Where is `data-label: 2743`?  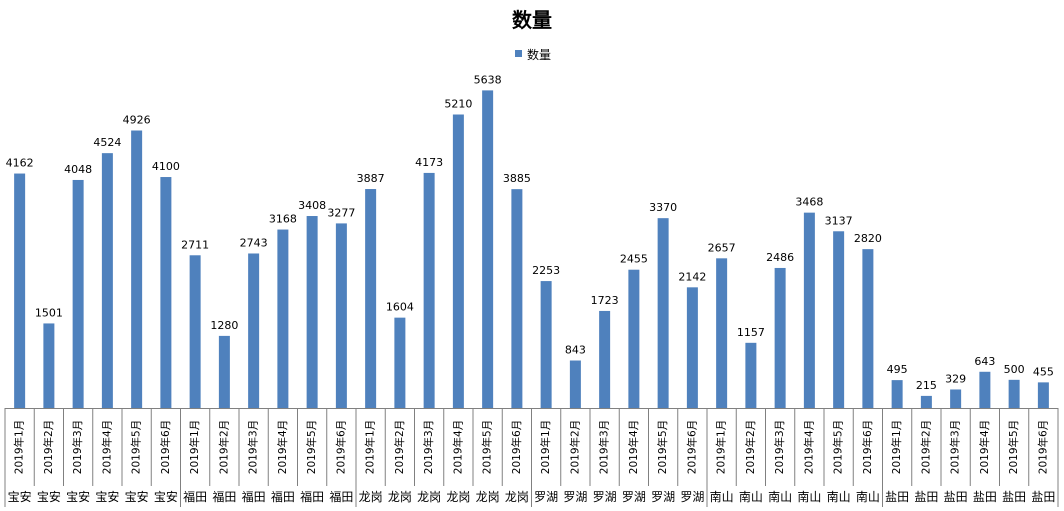 data-label: 2743 is located at coordinates (254, 242).